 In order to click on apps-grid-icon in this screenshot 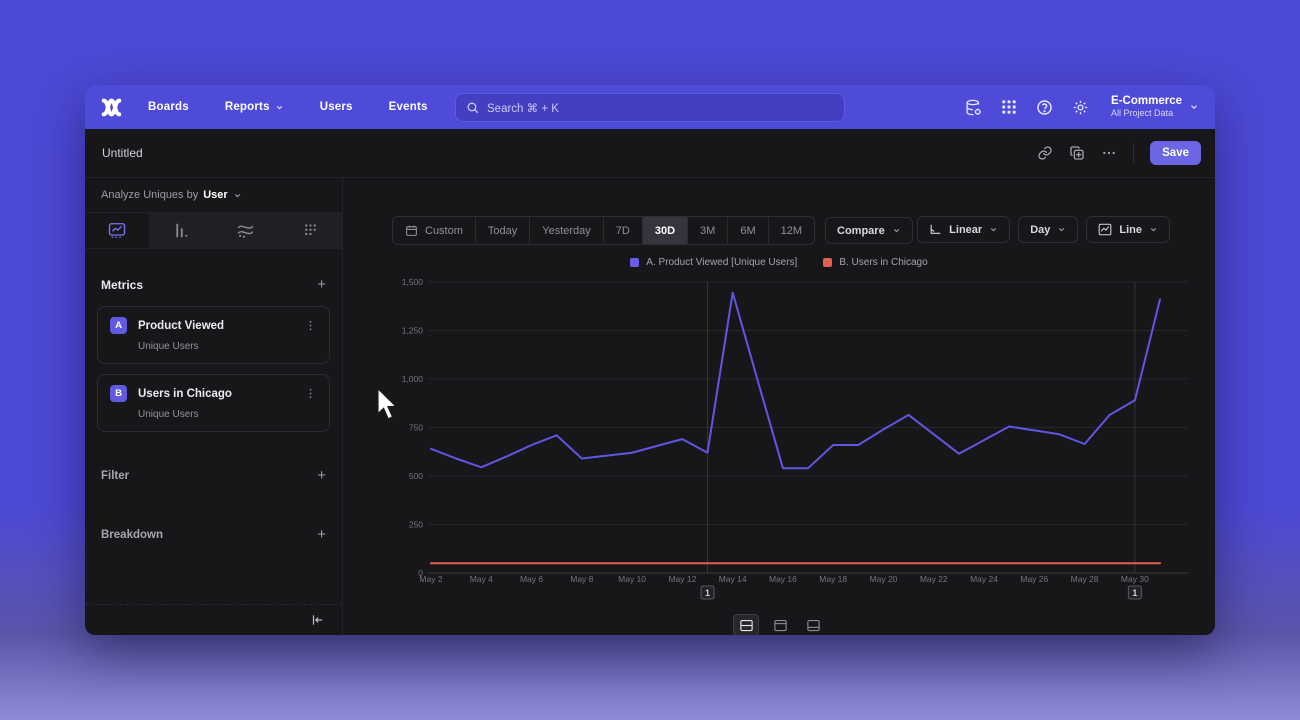, I will do `click(1009, 107)`.